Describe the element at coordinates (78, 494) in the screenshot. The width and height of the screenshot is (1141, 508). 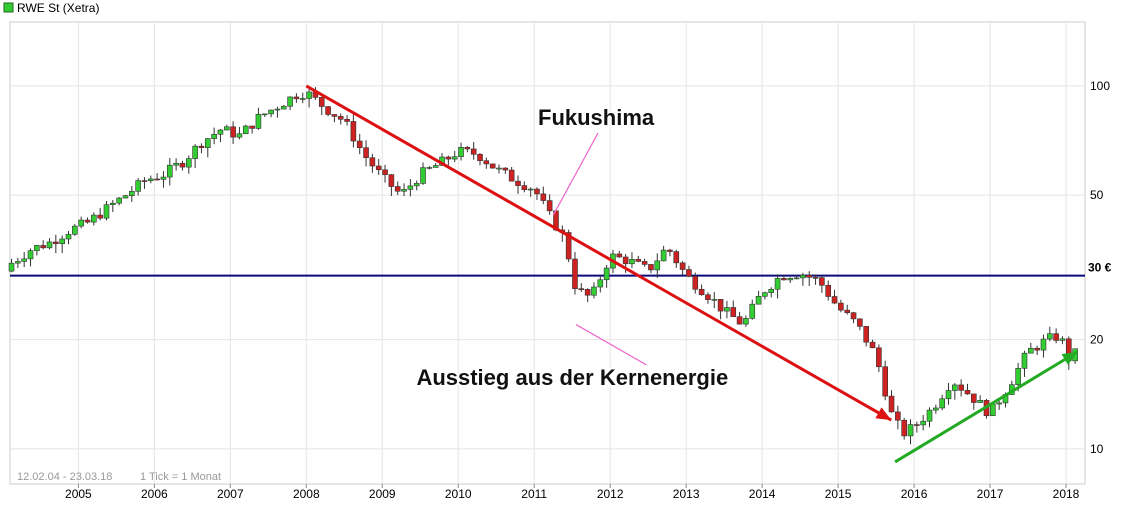
I see `x-tick-label: 2005` at that location.